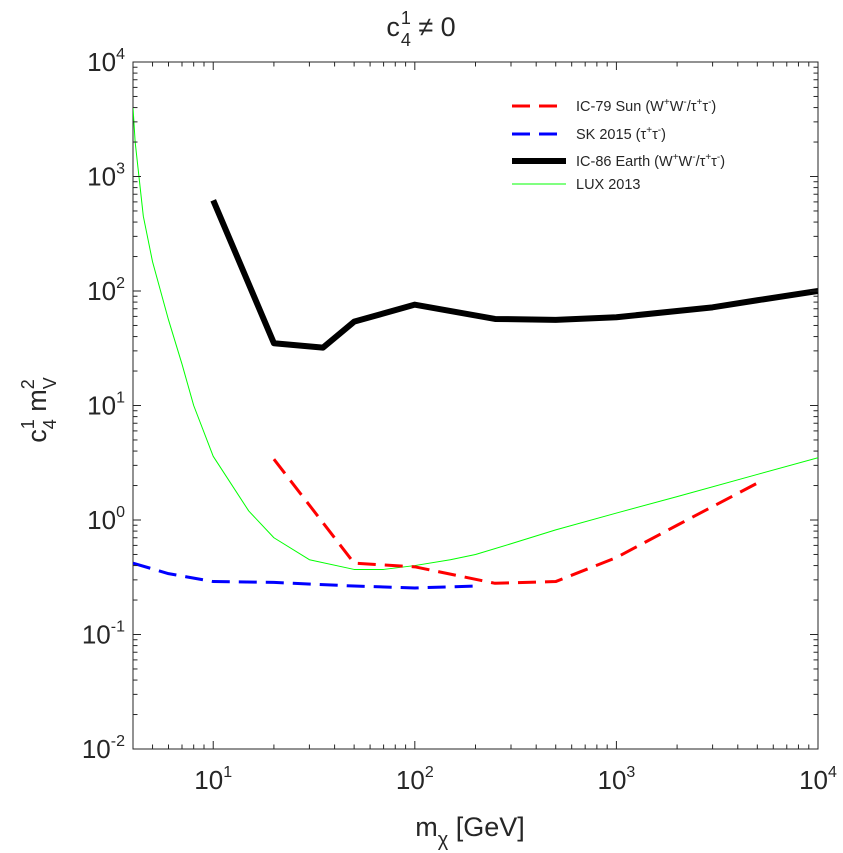 This screenshot has height=853, width=843. Describe the element at coordinates (608, 185) in the screenshot. I see `legend-label-lux2013: LUX 2013` at that location.